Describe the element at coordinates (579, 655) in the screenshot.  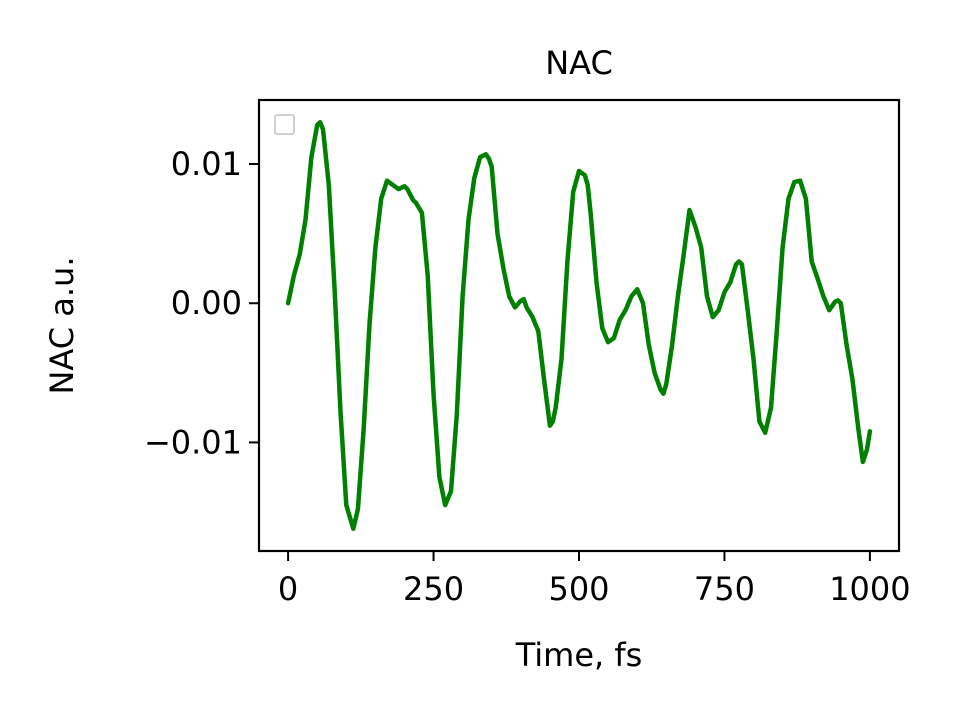
I see `x-axis-label: Time, fs` at that location.